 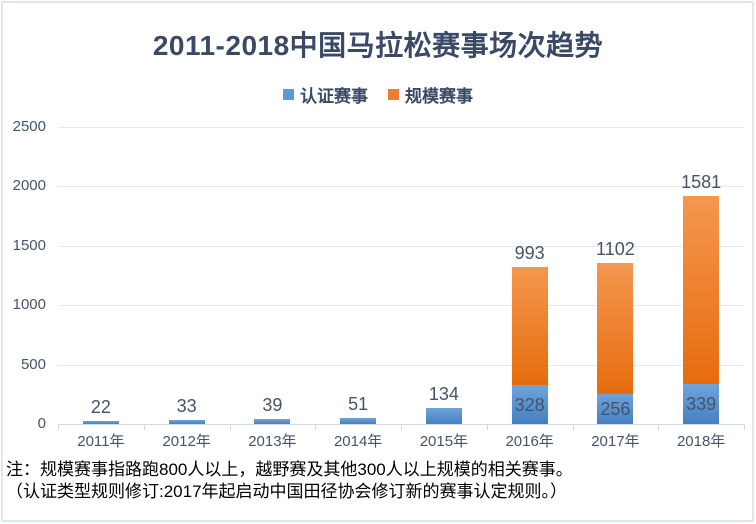 I want to click on data-label-certified: 328, so click(x=529, y=404).